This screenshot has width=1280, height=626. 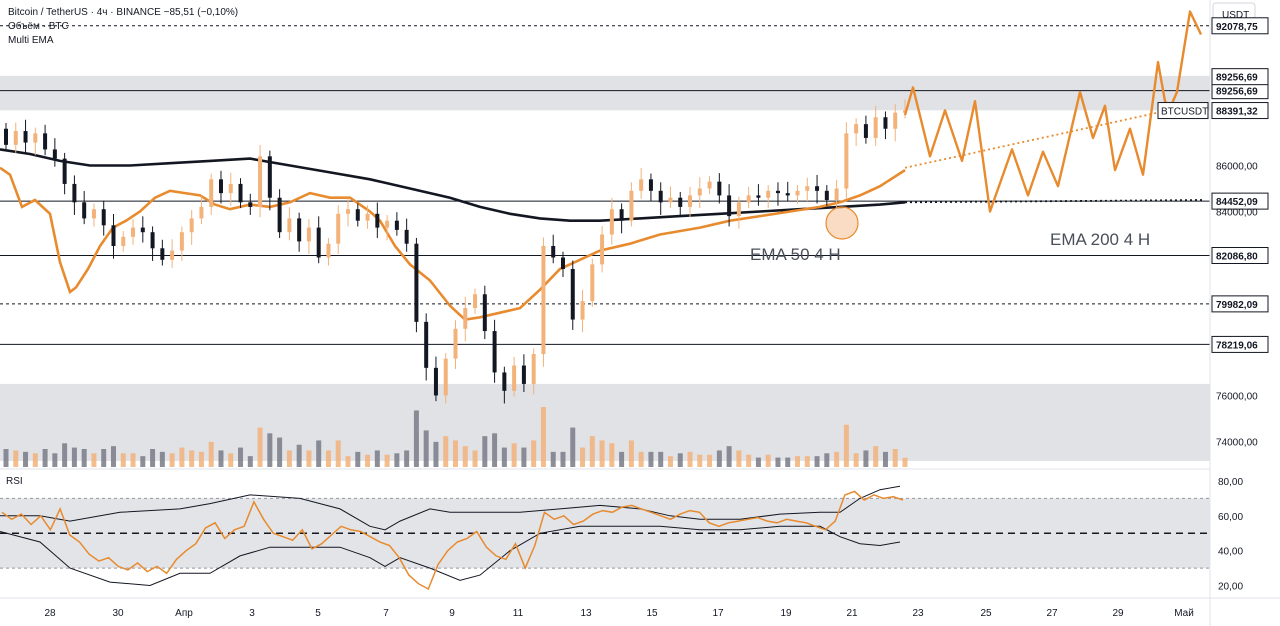 What do you see at coordinates (452, 540) in the screenshot?
I see `rsi-line` at bounding box center [452, 540].